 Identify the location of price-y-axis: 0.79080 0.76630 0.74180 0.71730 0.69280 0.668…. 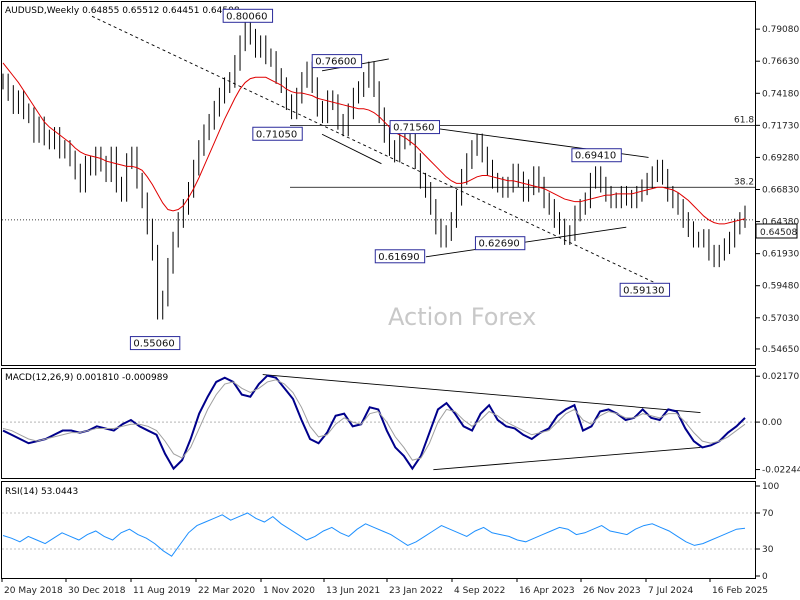
(777, 190).